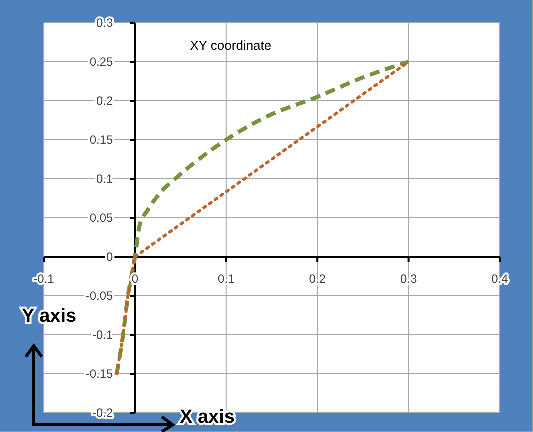  Describe the element at coordinates (100, 374) in the screenshot. I see `y-tick-label: -0.15` at that location.